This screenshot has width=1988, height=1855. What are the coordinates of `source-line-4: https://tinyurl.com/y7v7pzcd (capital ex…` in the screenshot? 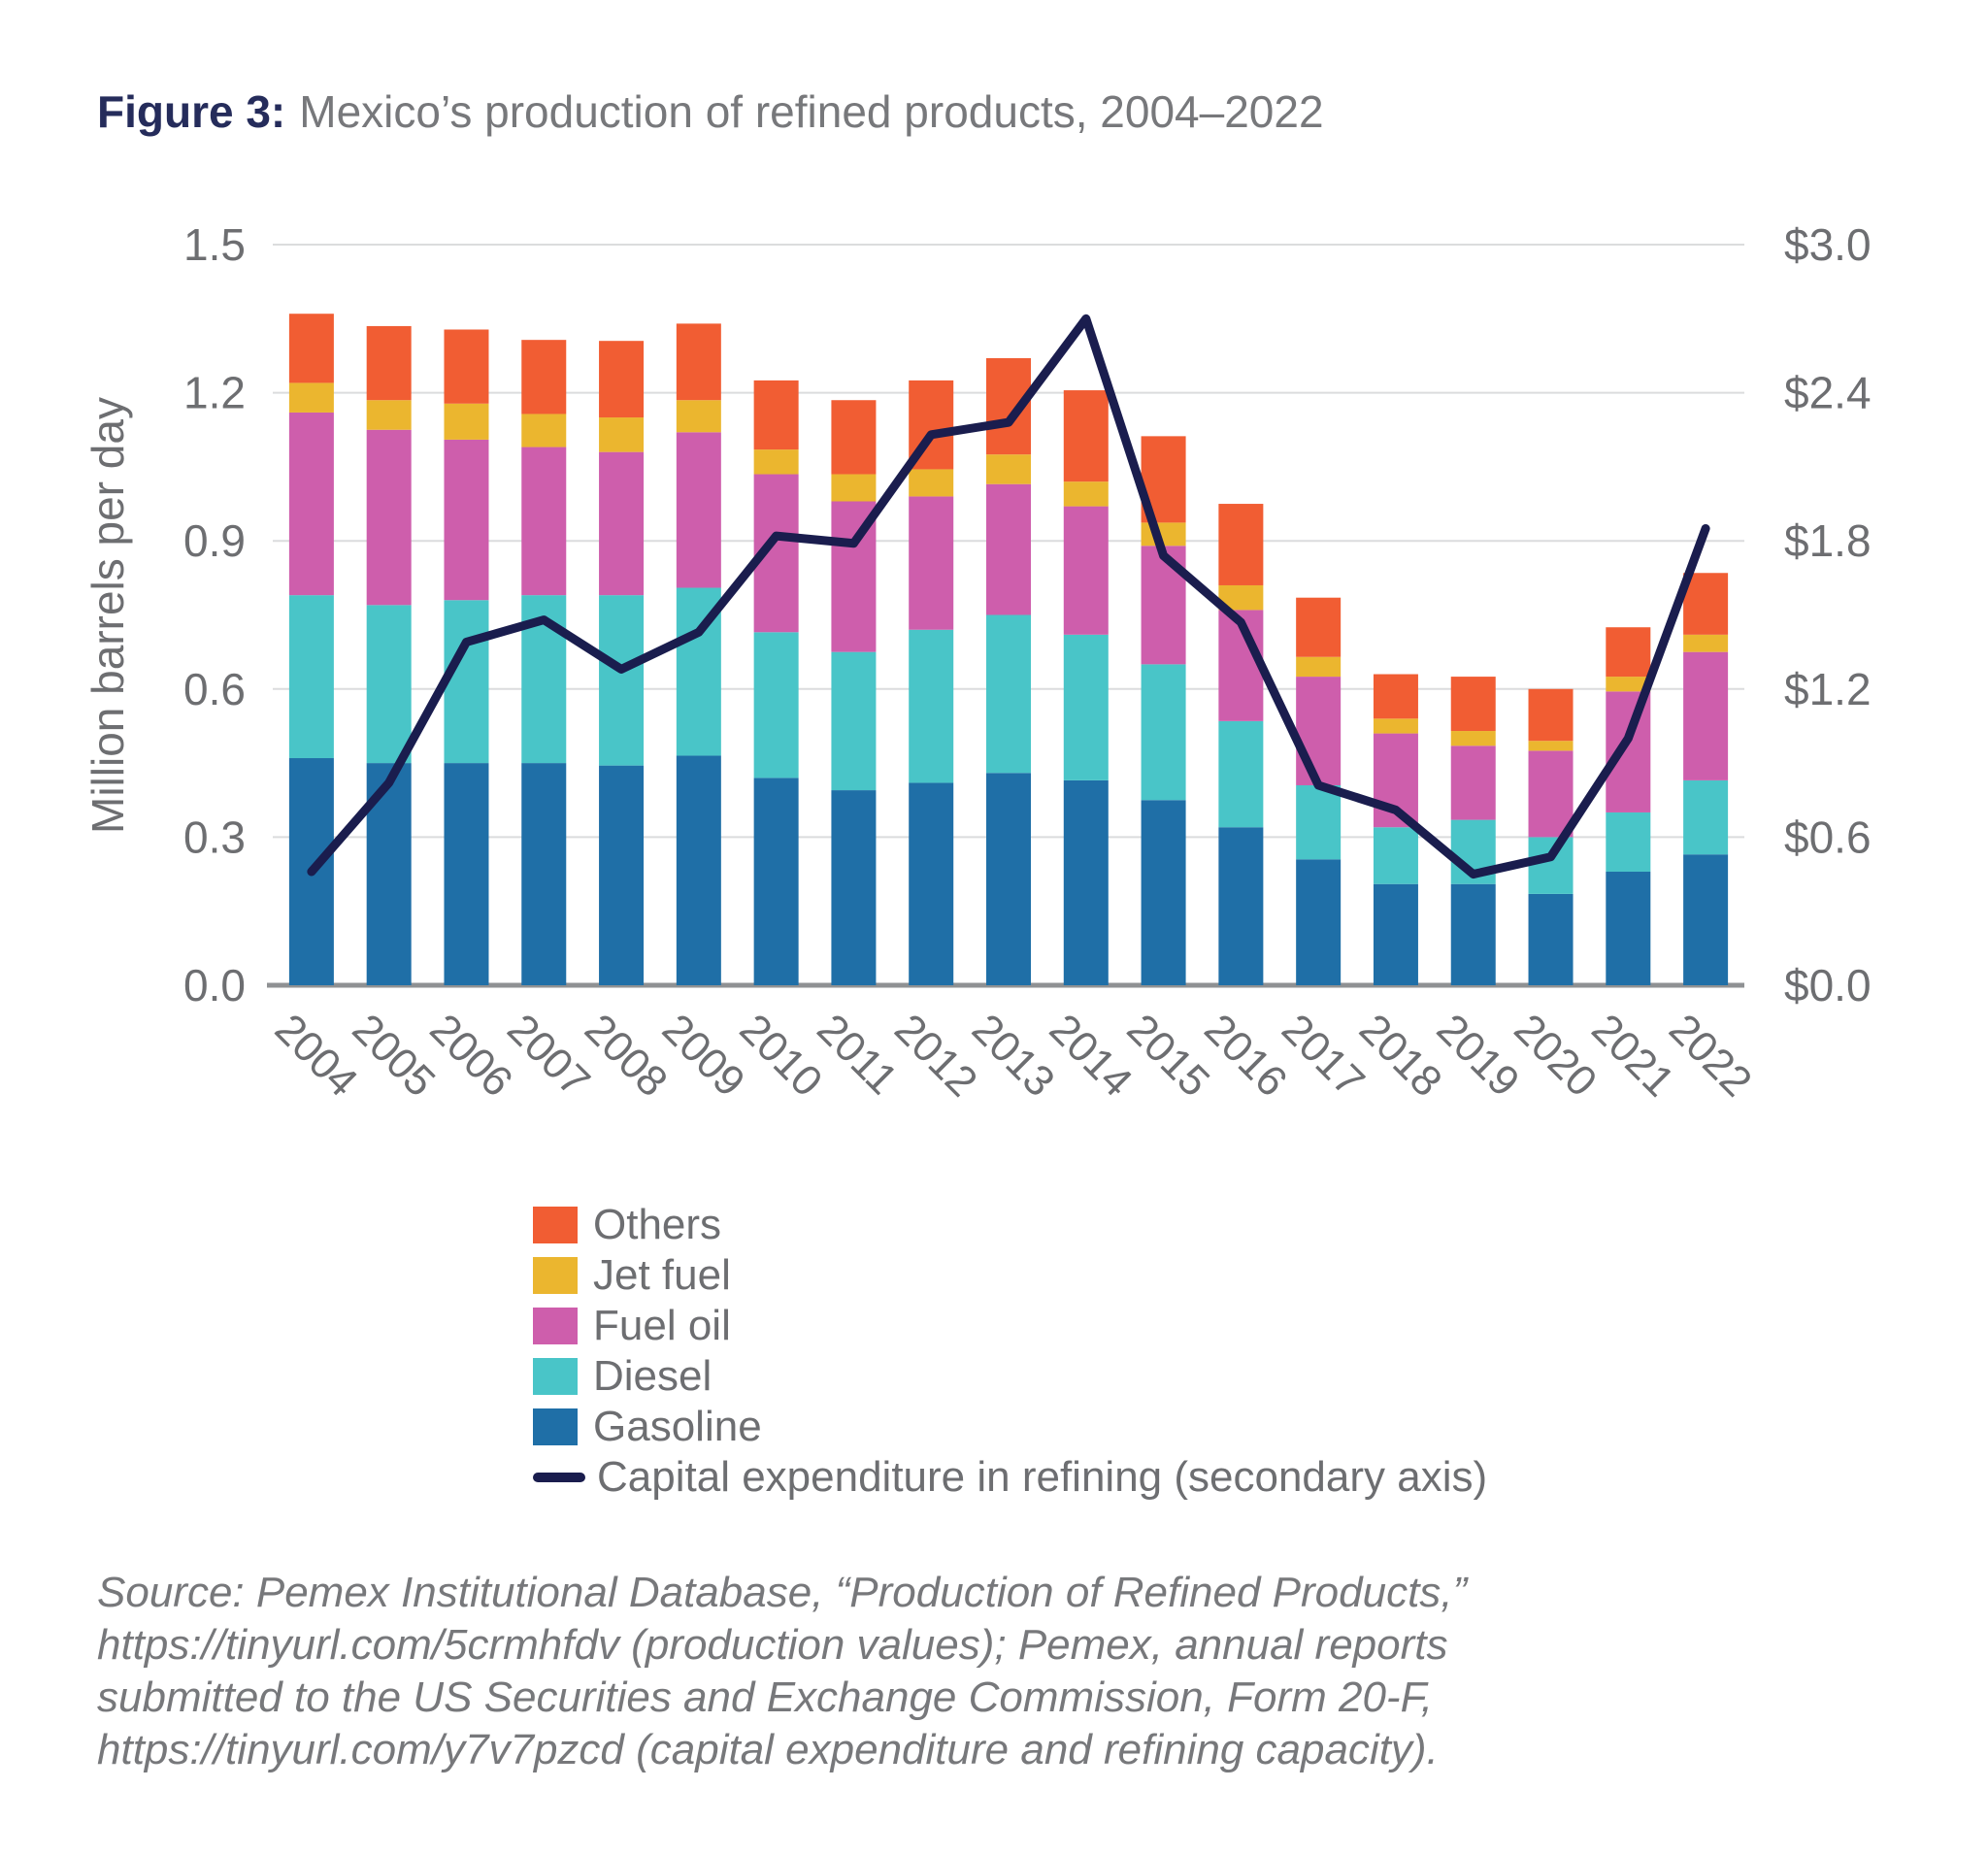 It's located at (768, 1749).